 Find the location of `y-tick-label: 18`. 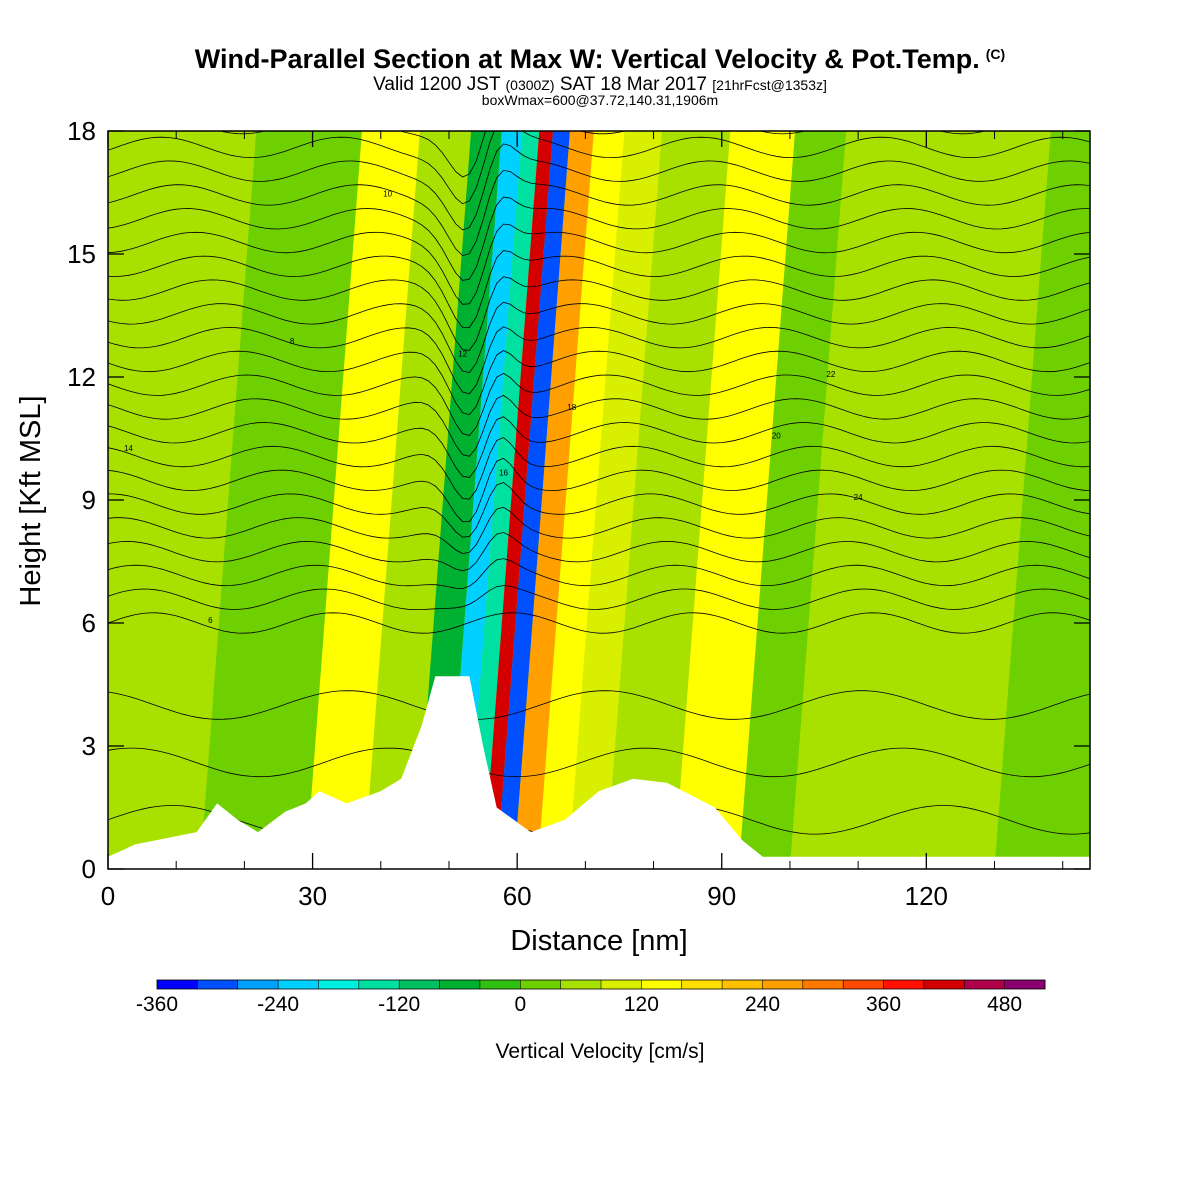

y-tick-label: 18 is located at coordinates (81, 131).